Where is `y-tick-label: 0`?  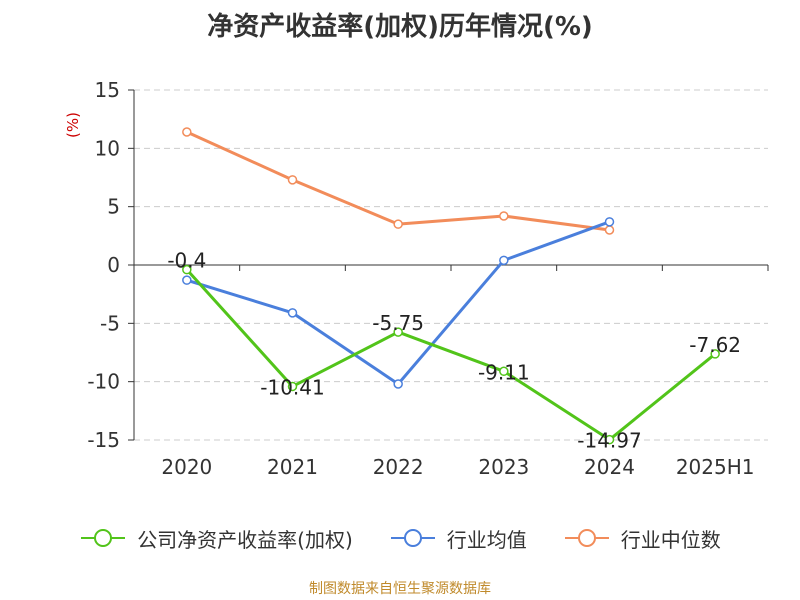
y-tick-label: 0 is located at coordinates (113, 265).